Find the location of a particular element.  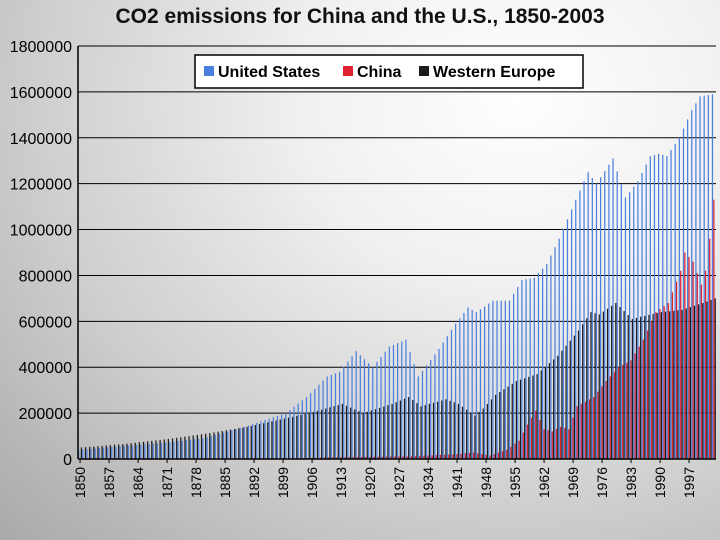

bar-united-states-1955 is located at coordinates (514, 376).